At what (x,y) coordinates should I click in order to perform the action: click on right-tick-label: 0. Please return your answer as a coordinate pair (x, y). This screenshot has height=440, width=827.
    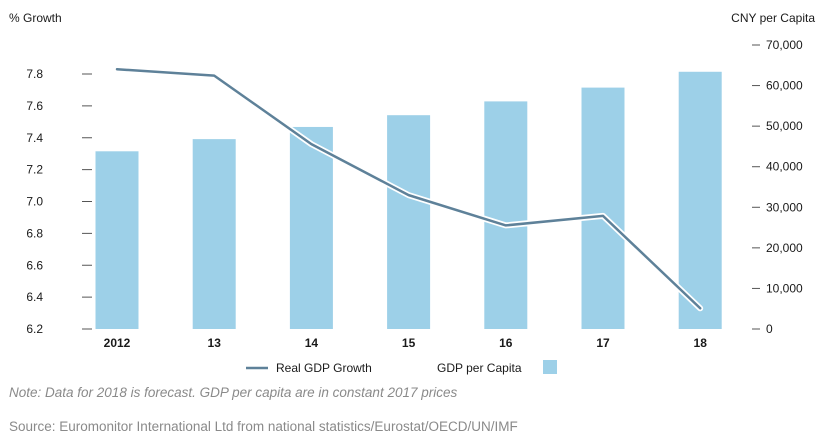
    Looking at the image, I should click on (769, 329).